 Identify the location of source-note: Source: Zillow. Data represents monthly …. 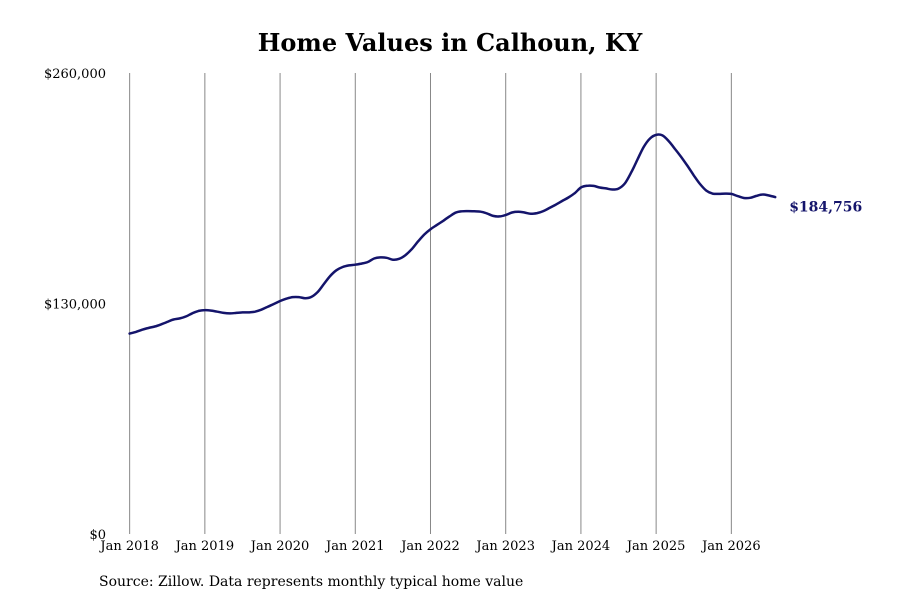
(311, 582).